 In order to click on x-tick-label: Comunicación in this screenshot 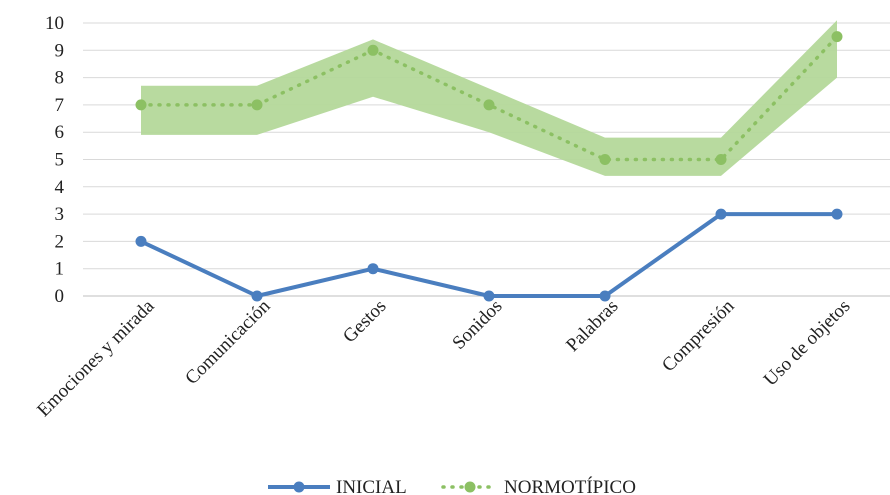, I will do `click(228, 342)`.